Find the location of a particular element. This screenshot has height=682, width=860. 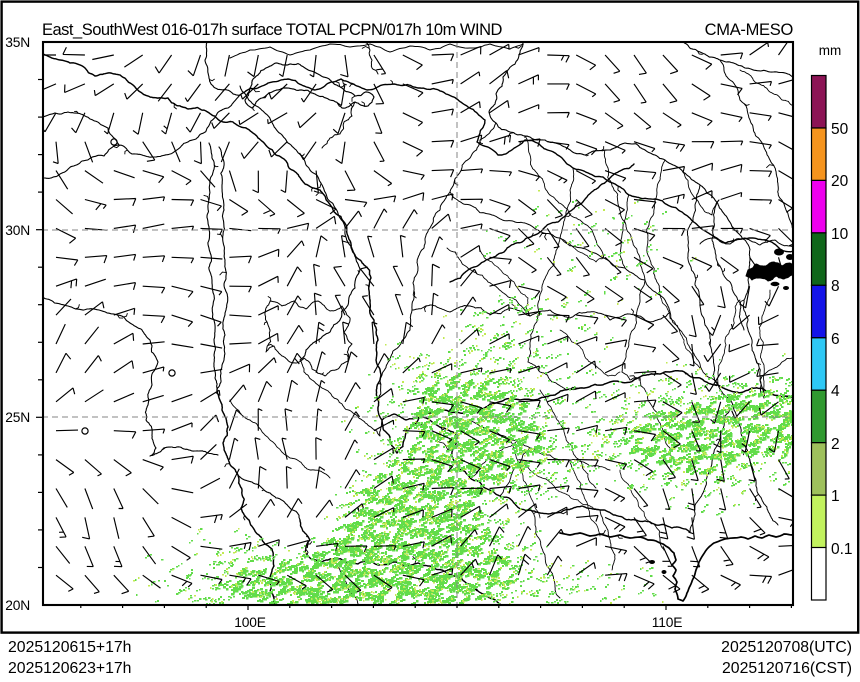

svg-text: 2 is located at coordinates (835, 444).